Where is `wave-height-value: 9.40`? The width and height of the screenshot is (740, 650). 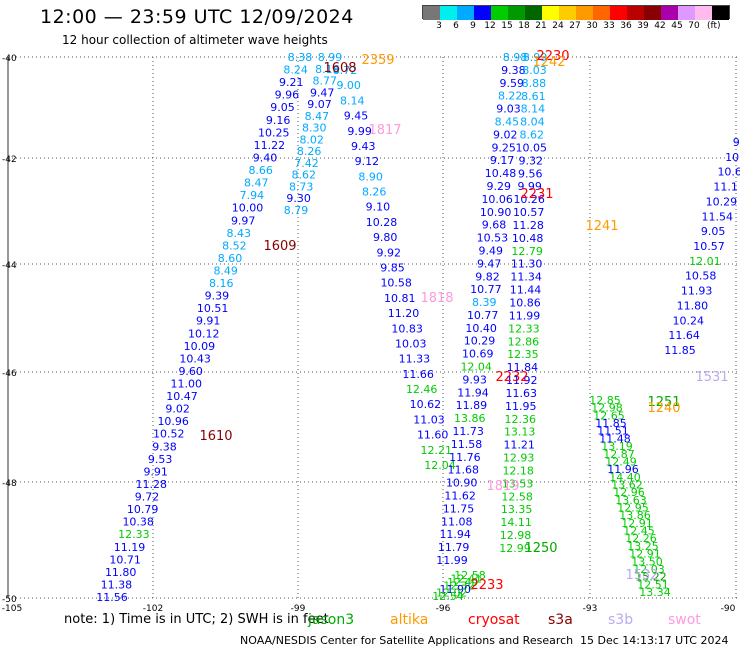 wave-height-value: 9.40 is located at coordinates (265, 158).